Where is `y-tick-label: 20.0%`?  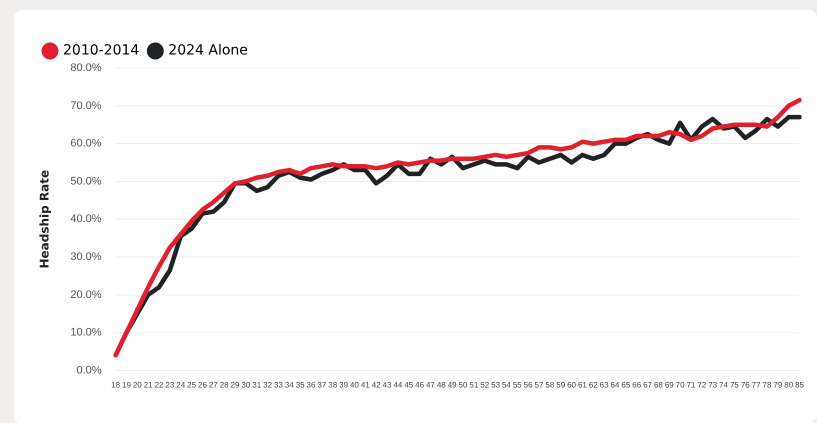
y-tick-label: 20.0% is located at coordinates (86, 294).